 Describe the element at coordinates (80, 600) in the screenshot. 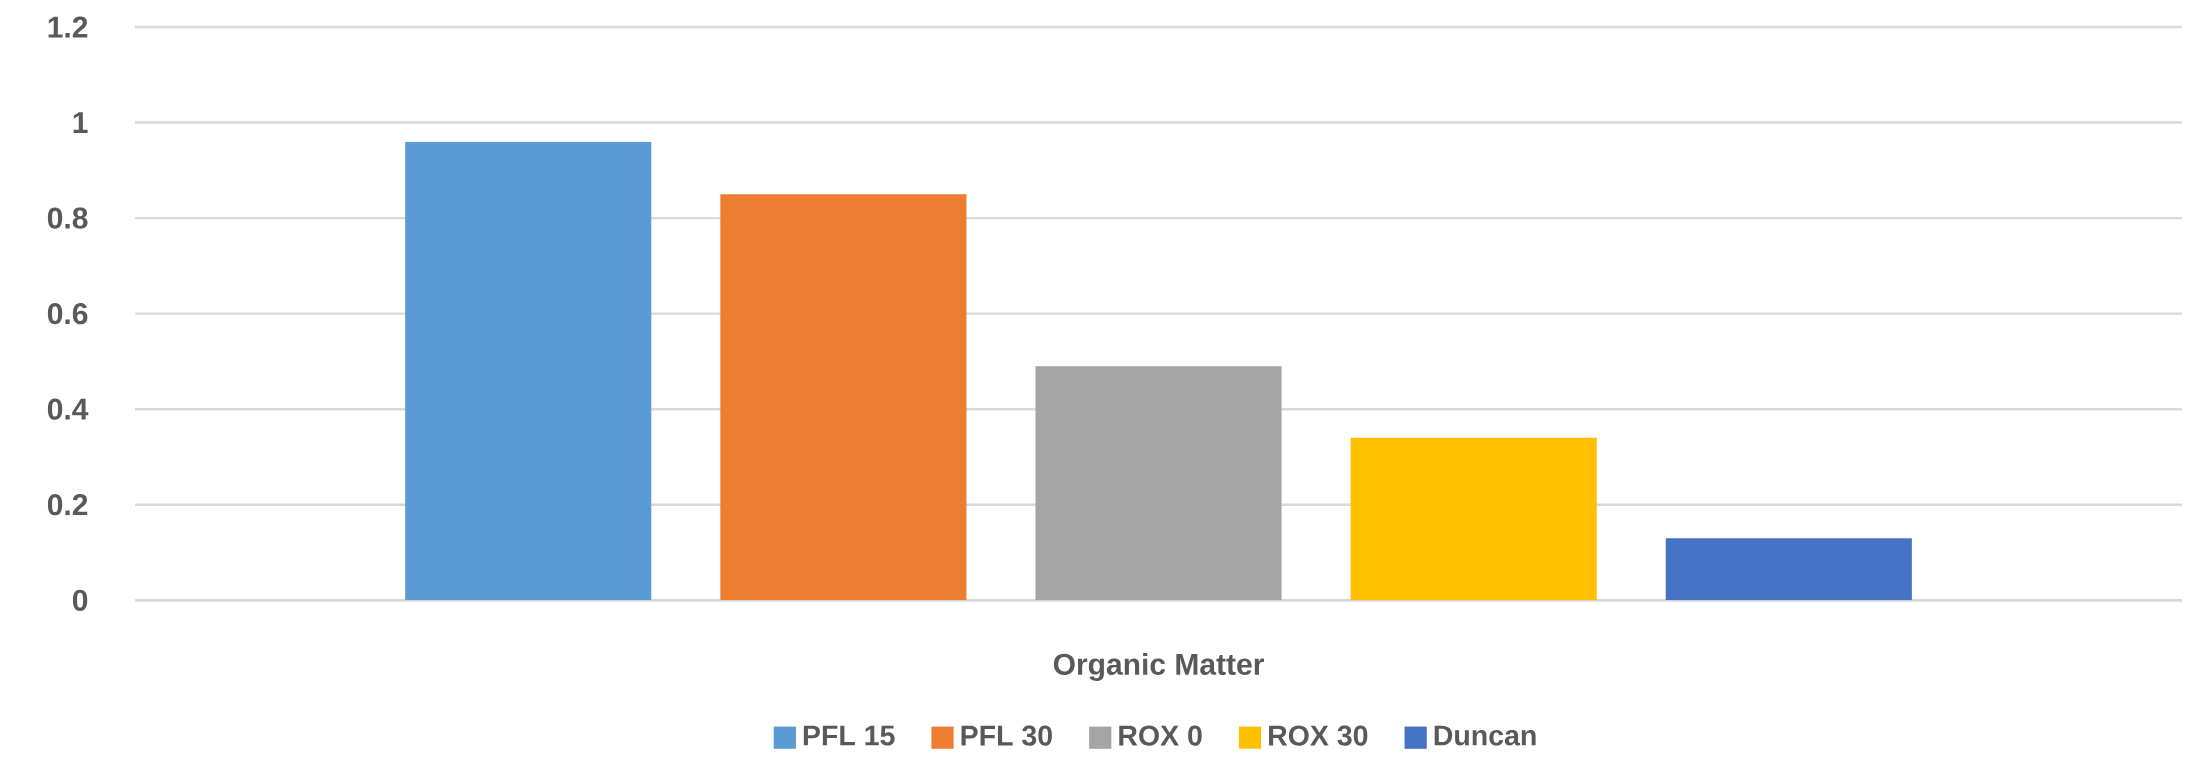

I see `y-tick-label: 0` at that location.